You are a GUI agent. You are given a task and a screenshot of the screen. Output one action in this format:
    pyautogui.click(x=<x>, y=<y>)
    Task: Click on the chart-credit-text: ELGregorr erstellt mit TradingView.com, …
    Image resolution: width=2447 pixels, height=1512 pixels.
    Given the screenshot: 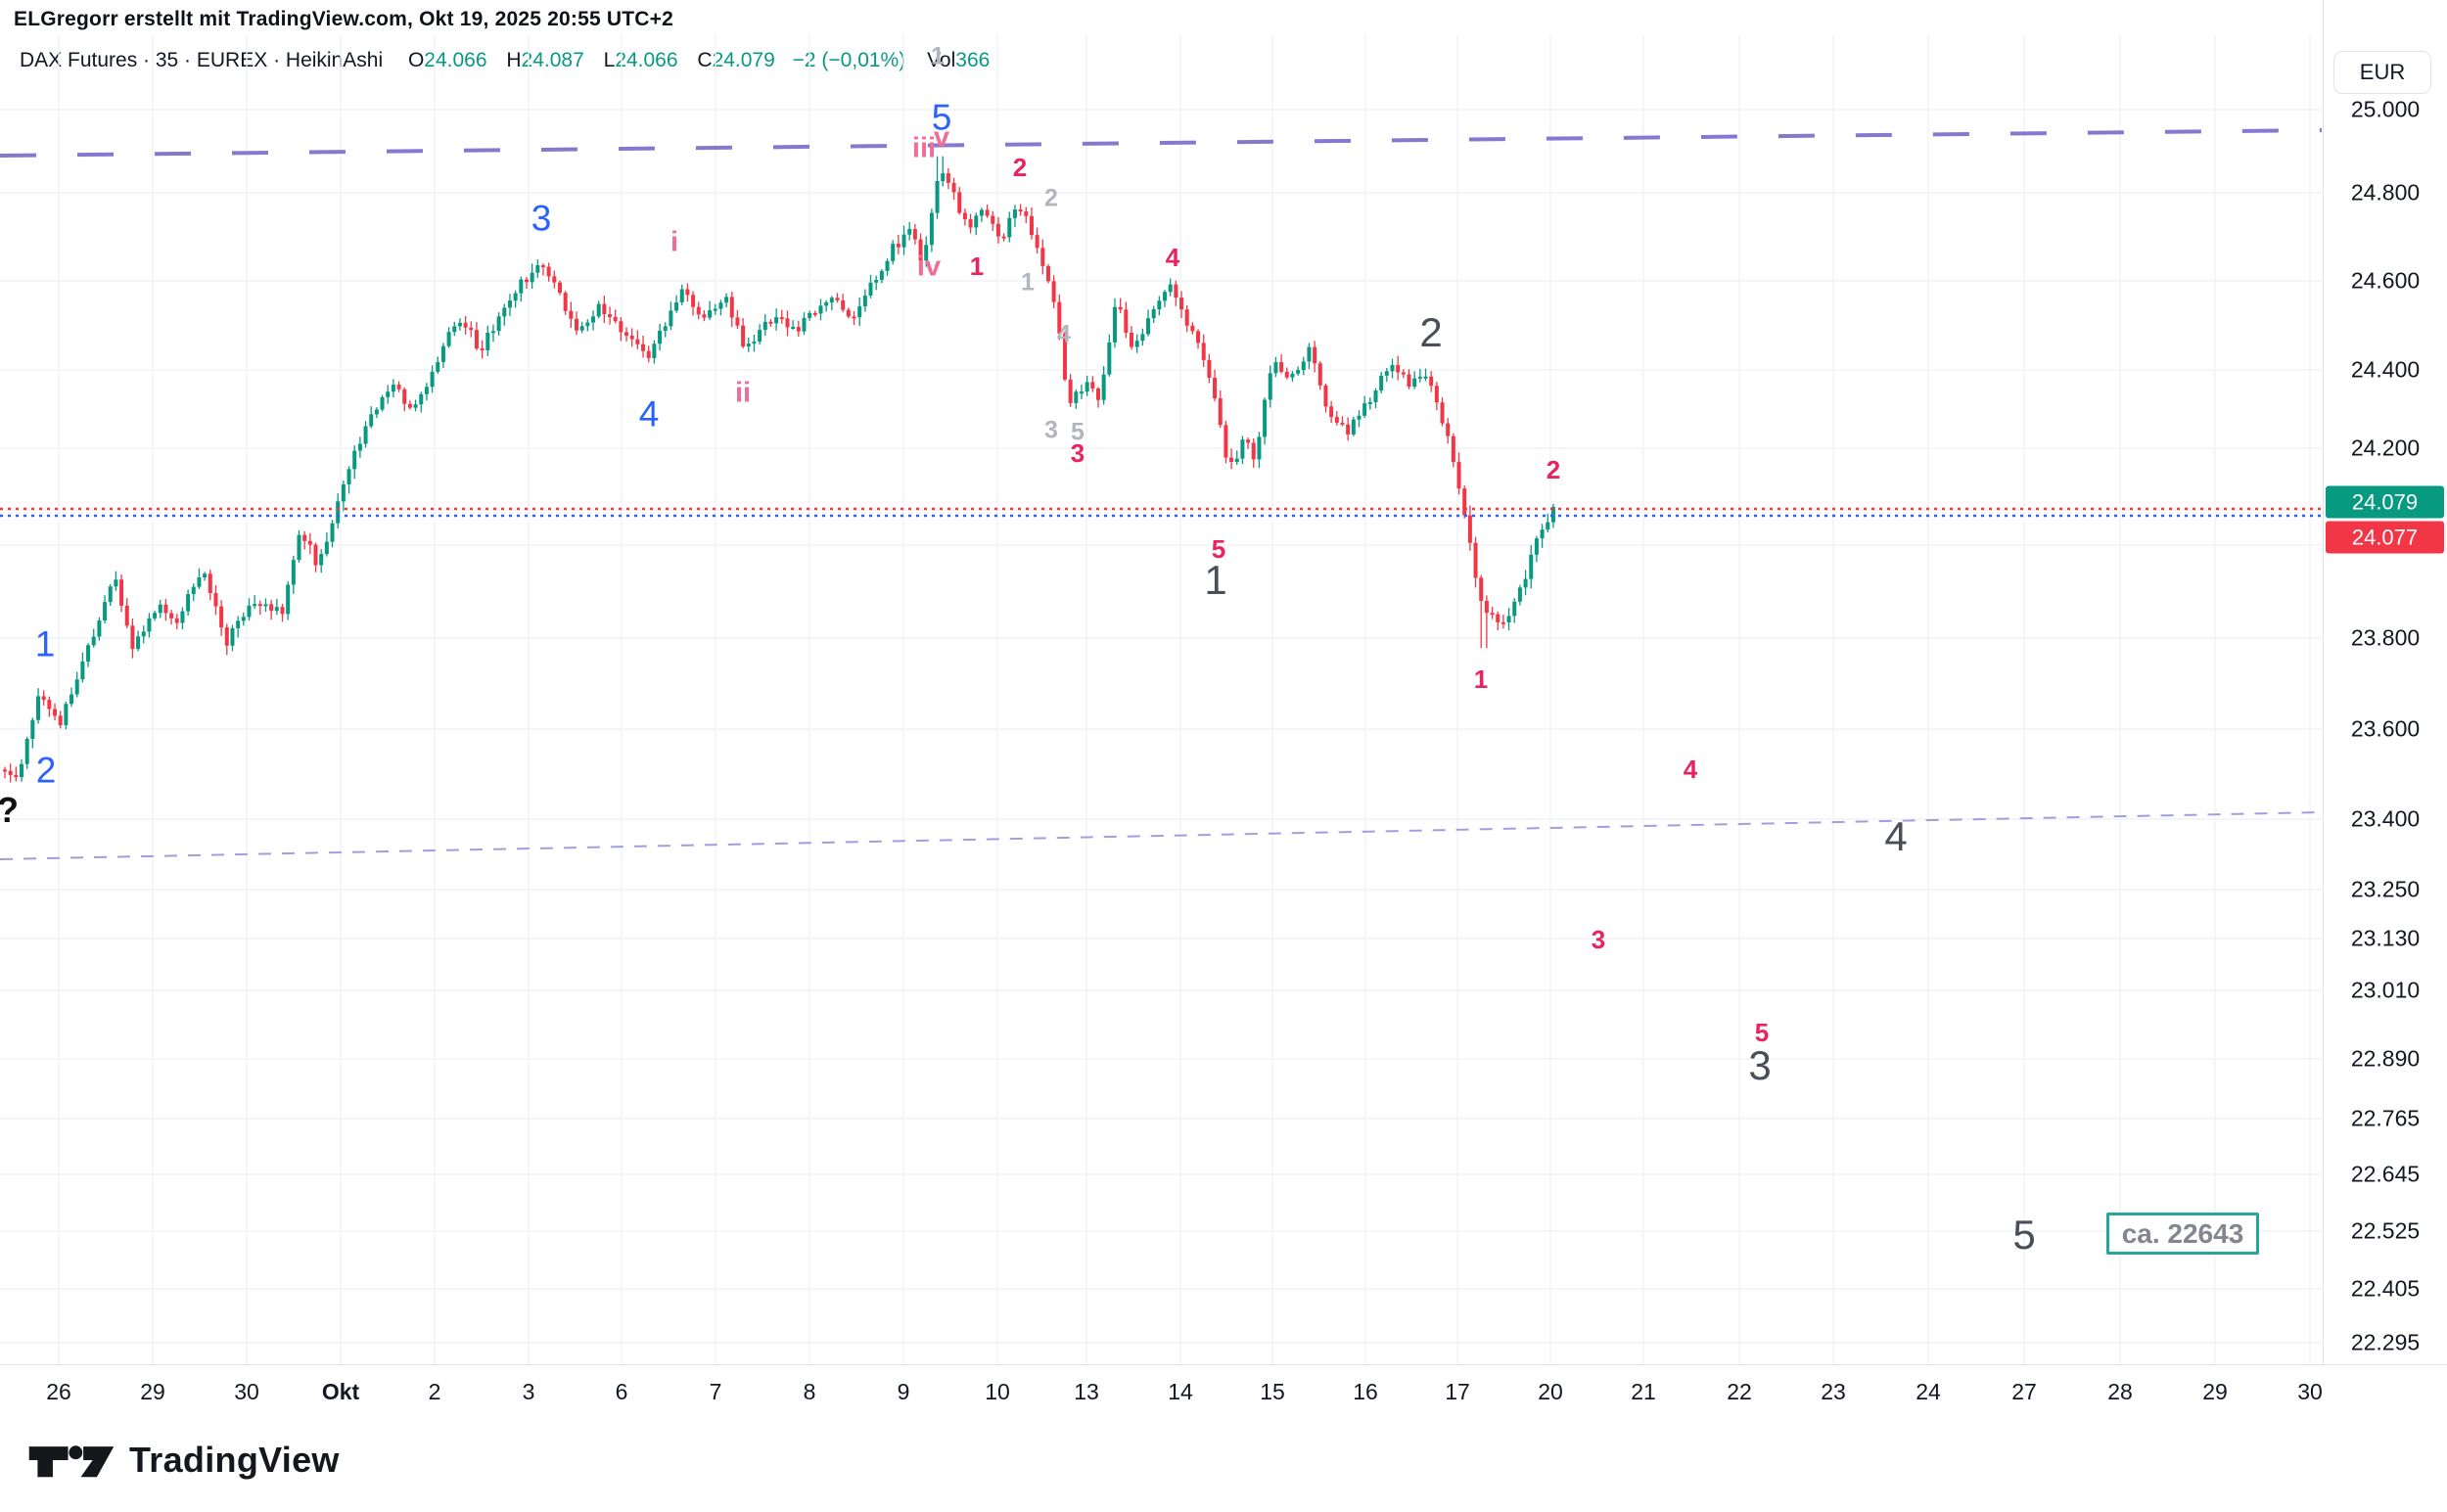 What is the action you would take?
    pyautogui.click(x=344, y=19)
    